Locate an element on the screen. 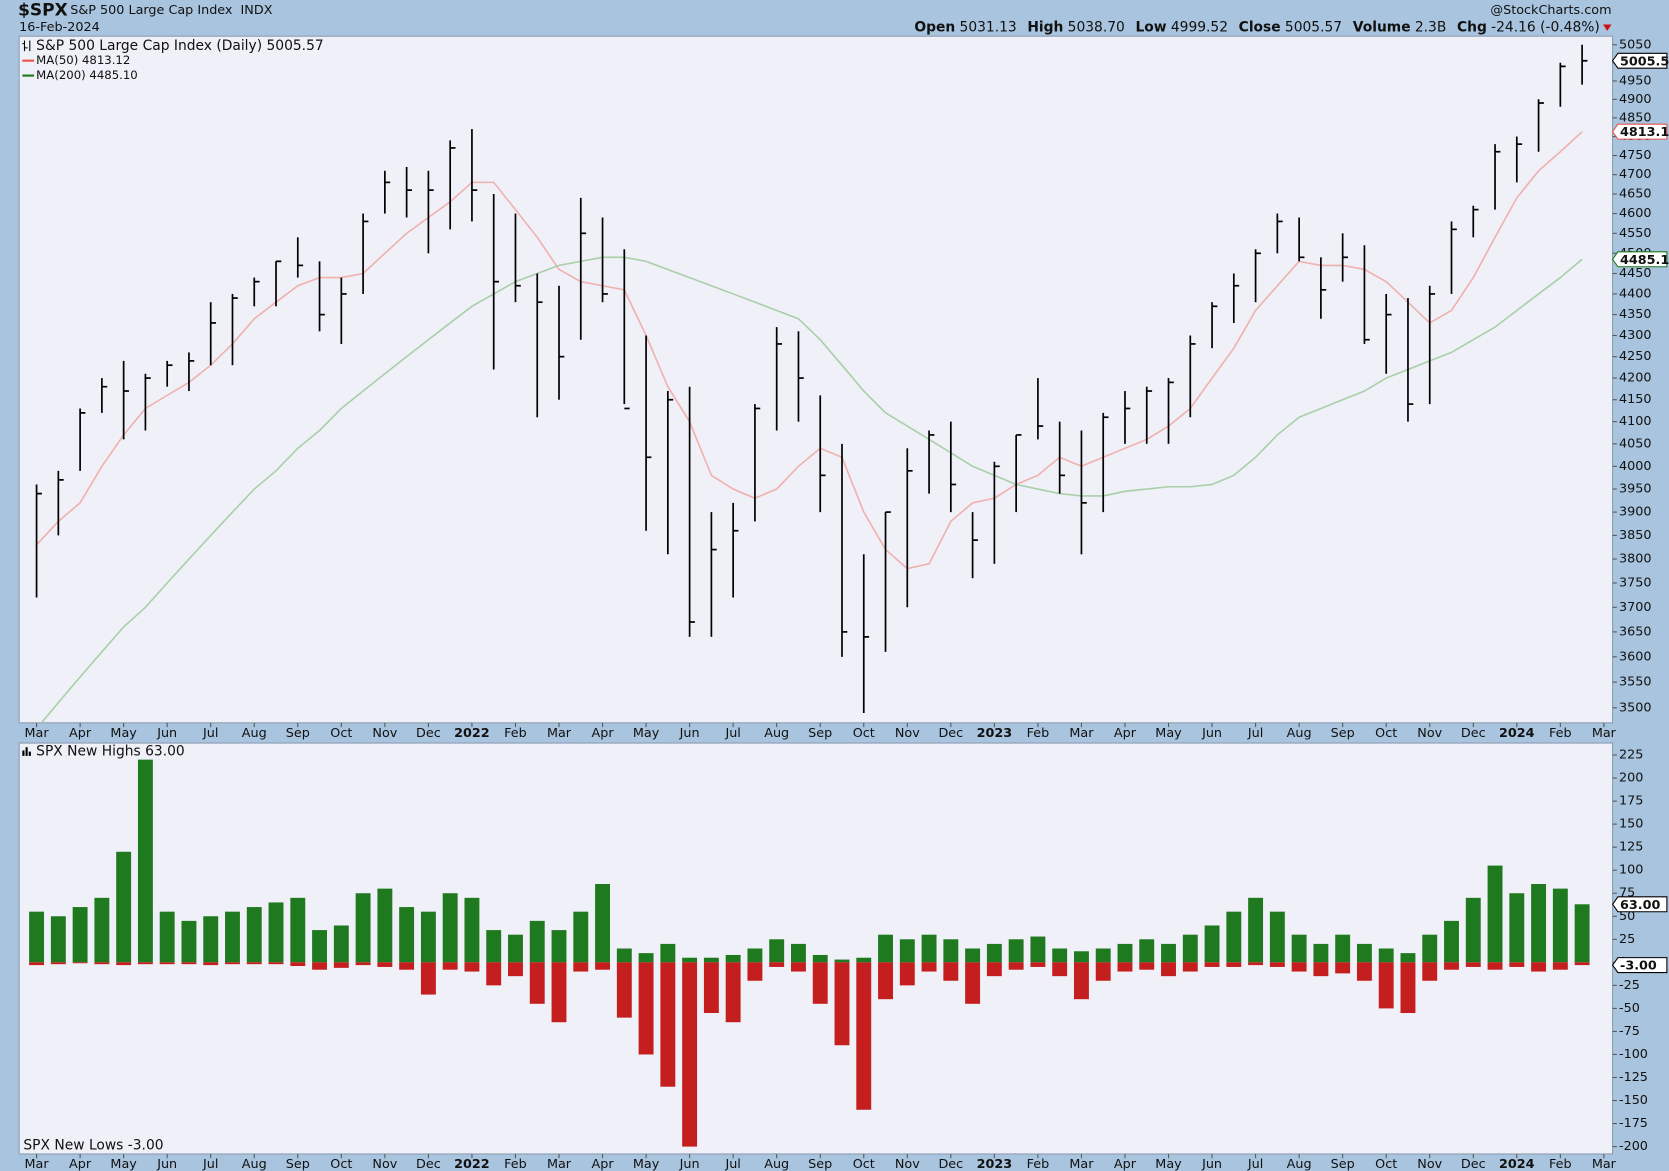 This screenshot has width=1669, height=1171. y-tick-label: 4400 is located at coordinates (1635, 293).